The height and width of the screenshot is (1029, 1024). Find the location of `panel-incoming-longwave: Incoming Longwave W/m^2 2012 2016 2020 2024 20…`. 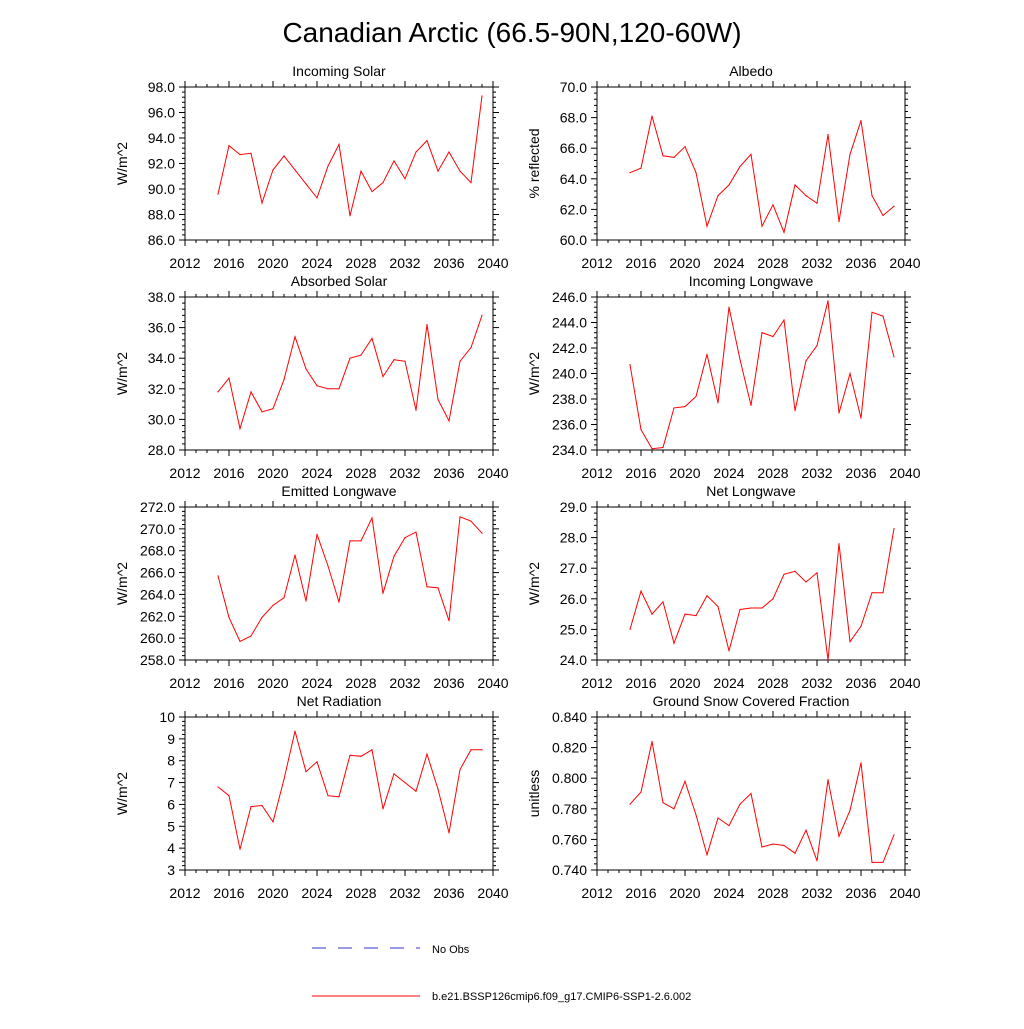

panel-incoming-longwave: Incoming Longwave W/m^2 2012 2016 2020 2024 20… is located at coordinates (723, 377).